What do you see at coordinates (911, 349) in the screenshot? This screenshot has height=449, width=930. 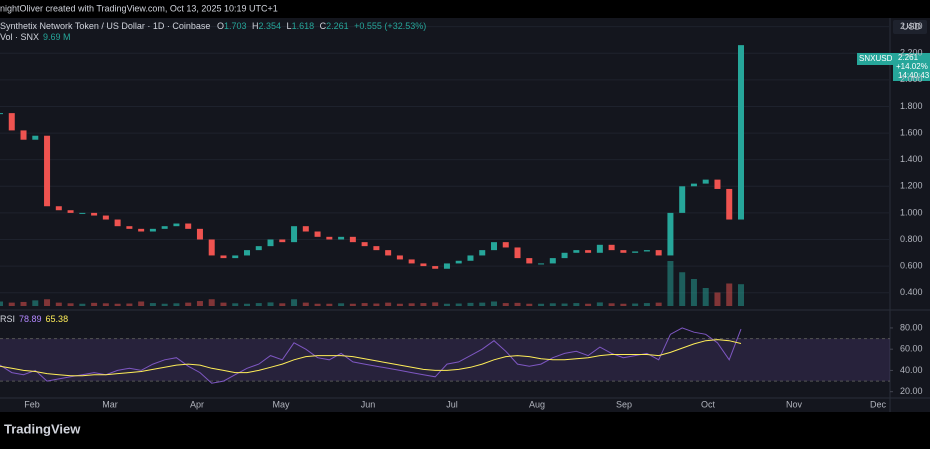 I see `rsi-tick-label: 60.00` at bounding box center [911, 349].